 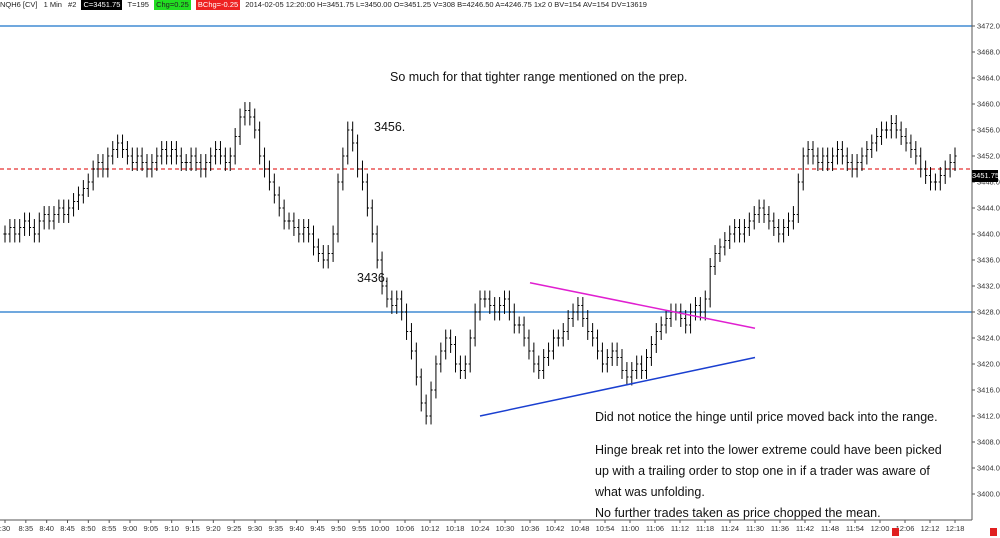 I want to click on bar-change-badge: BChg=-0.25, so click(x=218, y=5).